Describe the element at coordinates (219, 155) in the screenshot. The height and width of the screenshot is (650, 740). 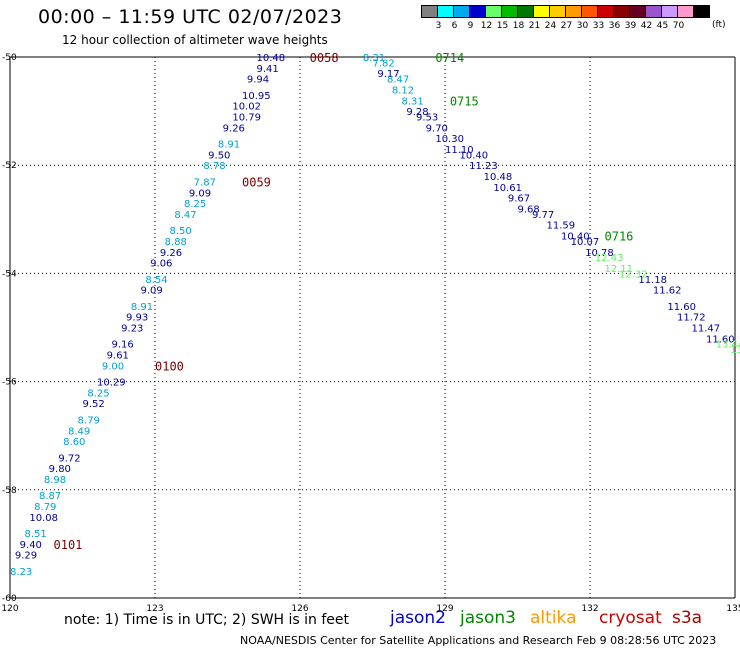
I see `wave-height-point: 9.50` at that location.